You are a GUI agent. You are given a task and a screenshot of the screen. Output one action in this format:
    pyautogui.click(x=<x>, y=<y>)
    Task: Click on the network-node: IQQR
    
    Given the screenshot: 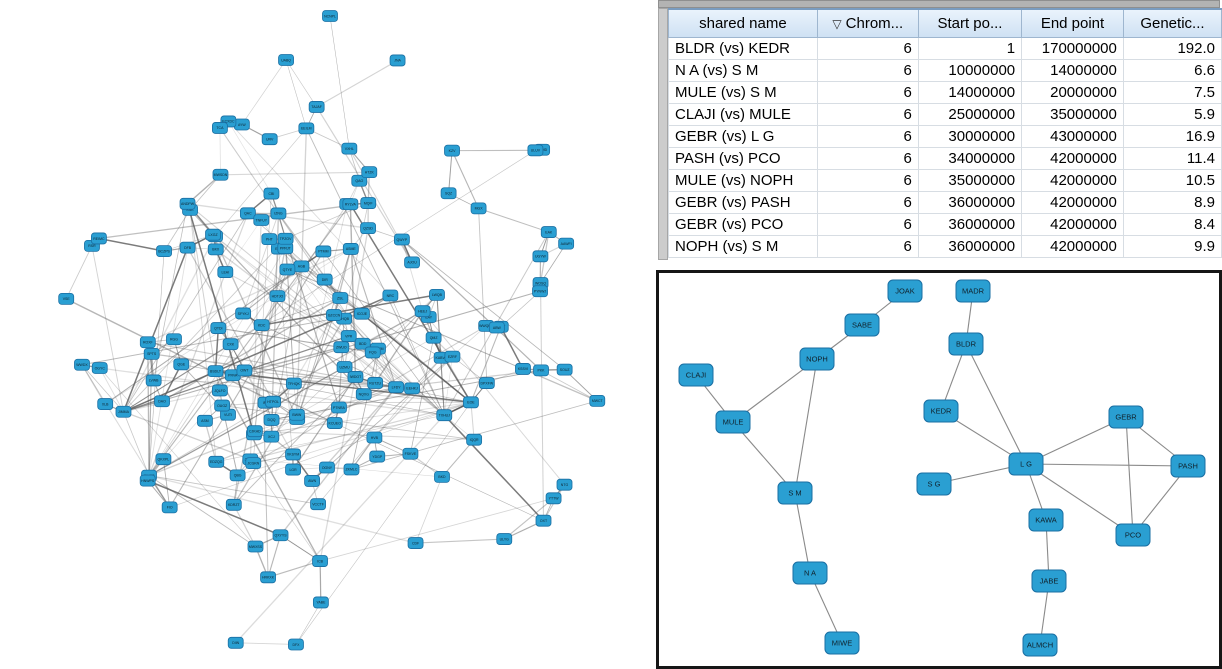 What is the action you would take?
    pyautogui.click(x=474, y=439)
    